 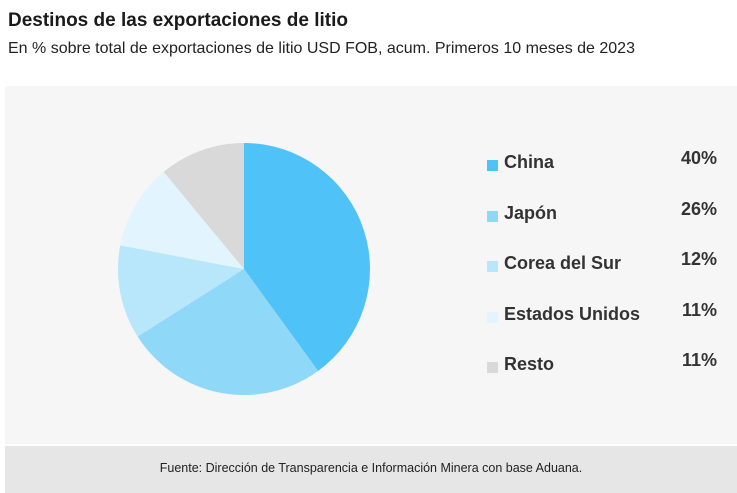 I want to click on legend-item-japon: Japón 26%, so click(x=607, y=224).